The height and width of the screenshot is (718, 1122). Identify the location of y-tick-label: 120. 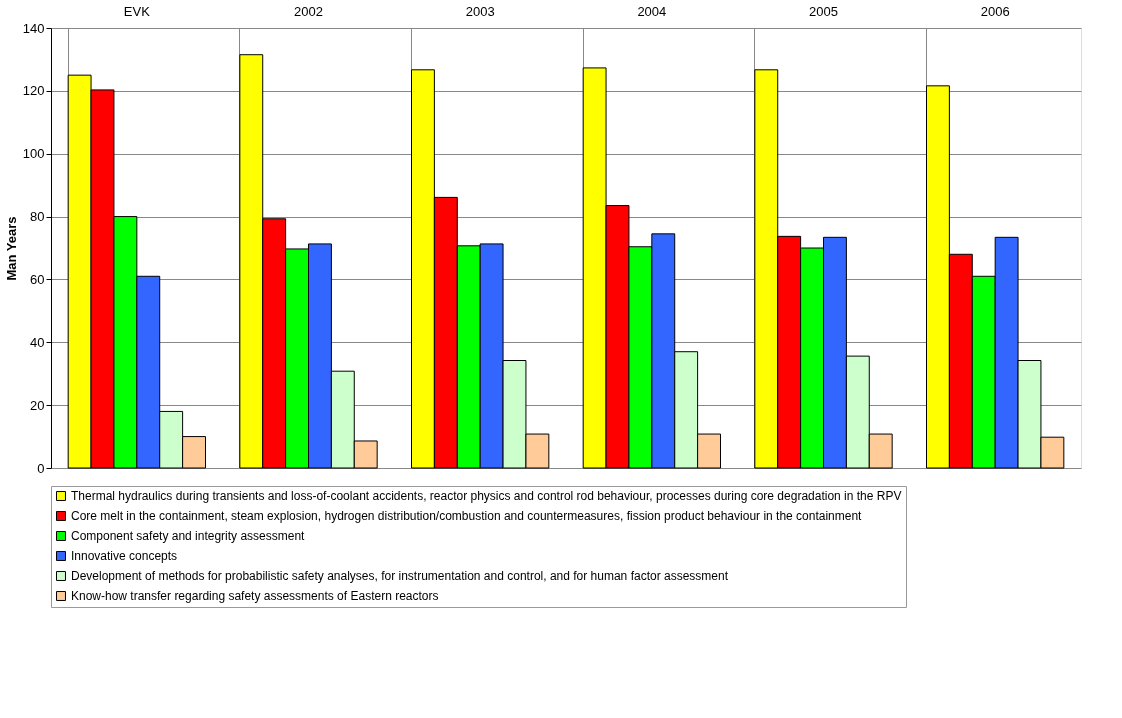
(33, 91).